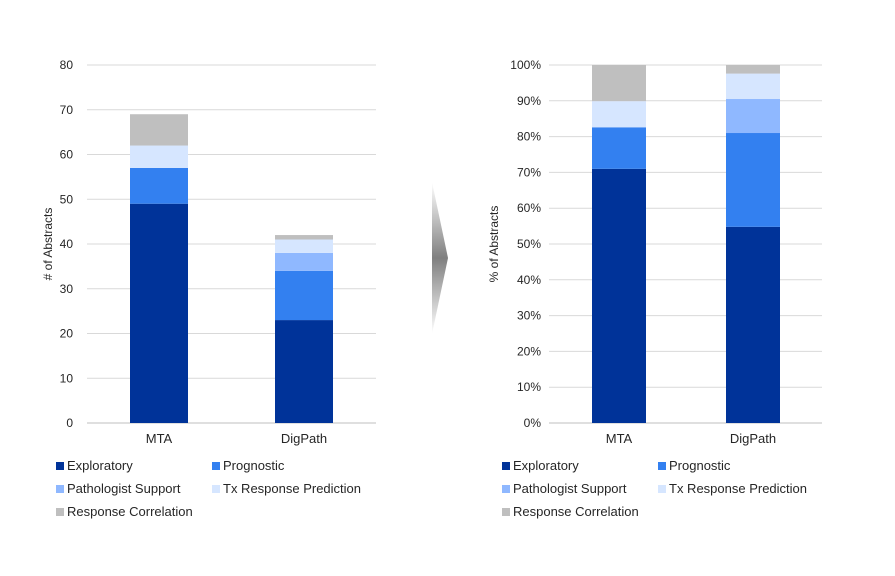 Image resolution: width=895 pixels, height=576 pixels. What do you see at coordinates (529, 316) in the screenshot?
I see `y-tick-label: 30%` at bounding box center [529, 316].